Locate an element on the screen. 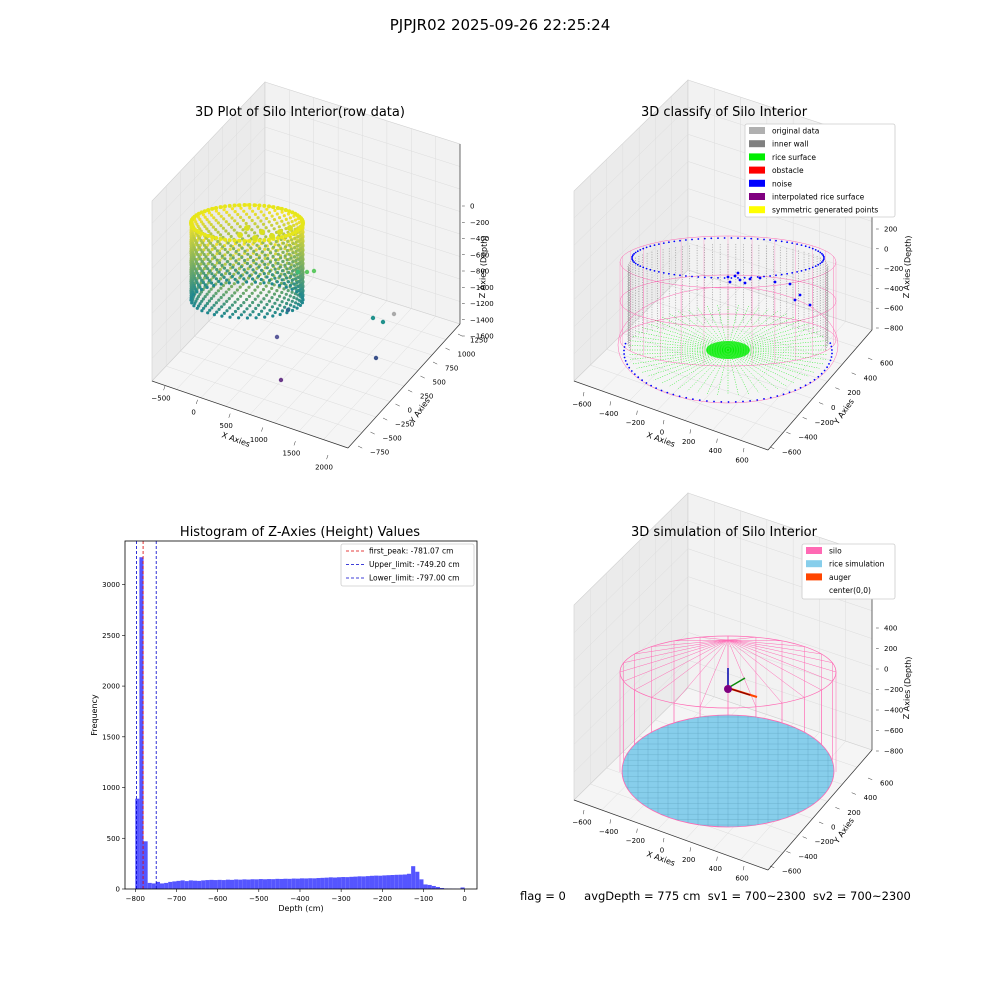 The width and height of the screenshot is (1000, 1000). raw-z-label: Z Axies (Depth) is located at coordinates (483, 266).